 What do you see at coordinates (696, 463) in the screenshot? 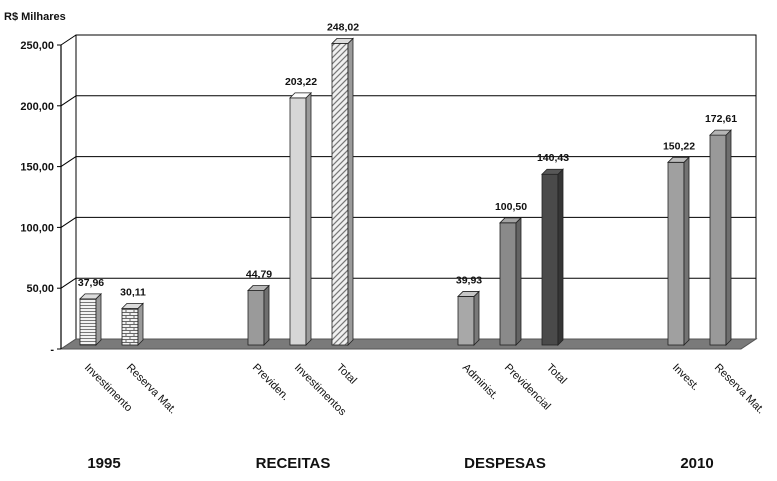
I see `group-label: 2010` at bounding box center [696, 463].